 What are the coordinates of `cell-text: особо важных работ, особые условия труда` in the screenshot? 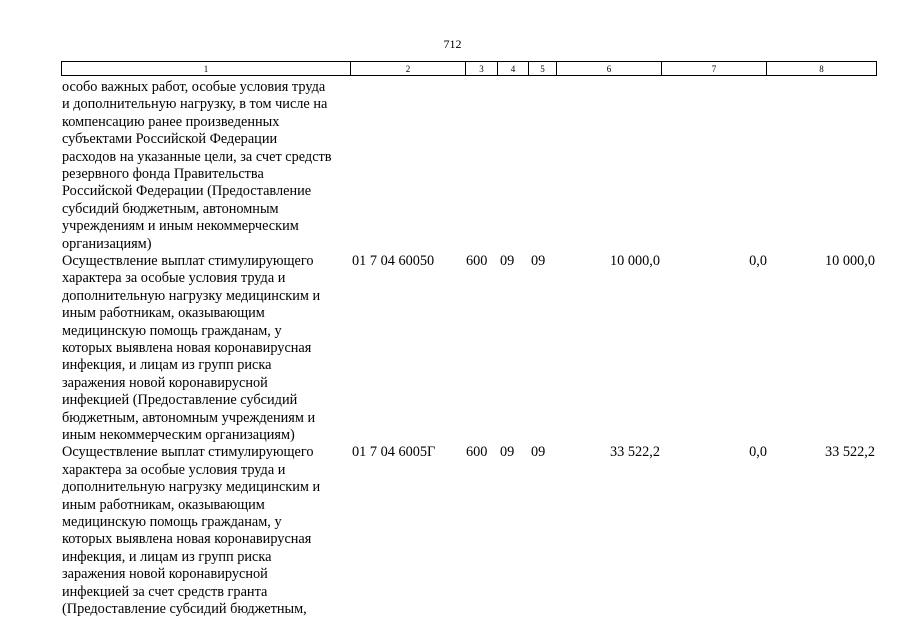 It's located at (194, 87).